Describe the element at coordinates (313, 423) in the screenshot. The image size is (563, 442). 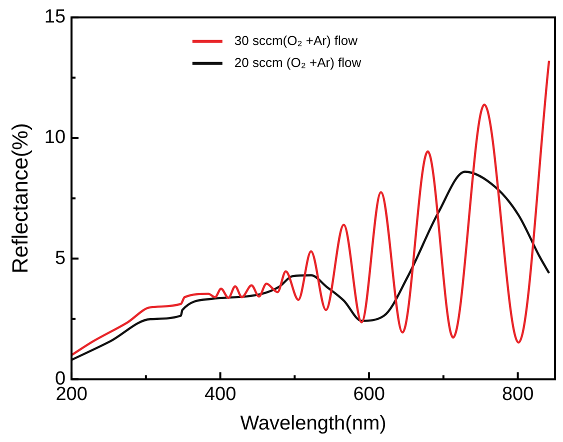
I see `x-axis-title: Wavelength(nm)` at that location.